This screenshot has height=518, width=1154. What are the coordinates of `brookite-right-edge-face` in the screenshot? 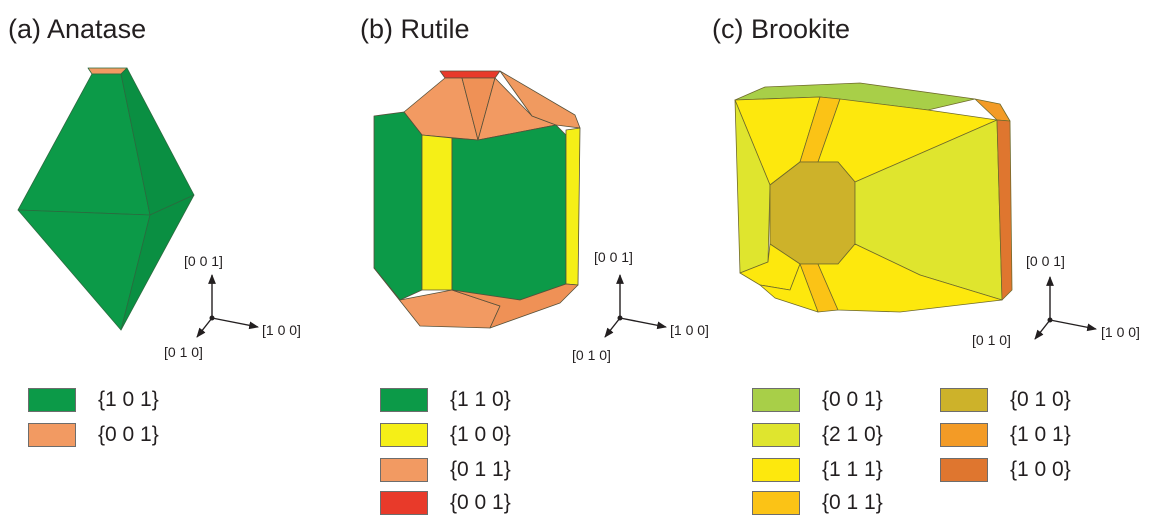 It's located at (1004, 210).